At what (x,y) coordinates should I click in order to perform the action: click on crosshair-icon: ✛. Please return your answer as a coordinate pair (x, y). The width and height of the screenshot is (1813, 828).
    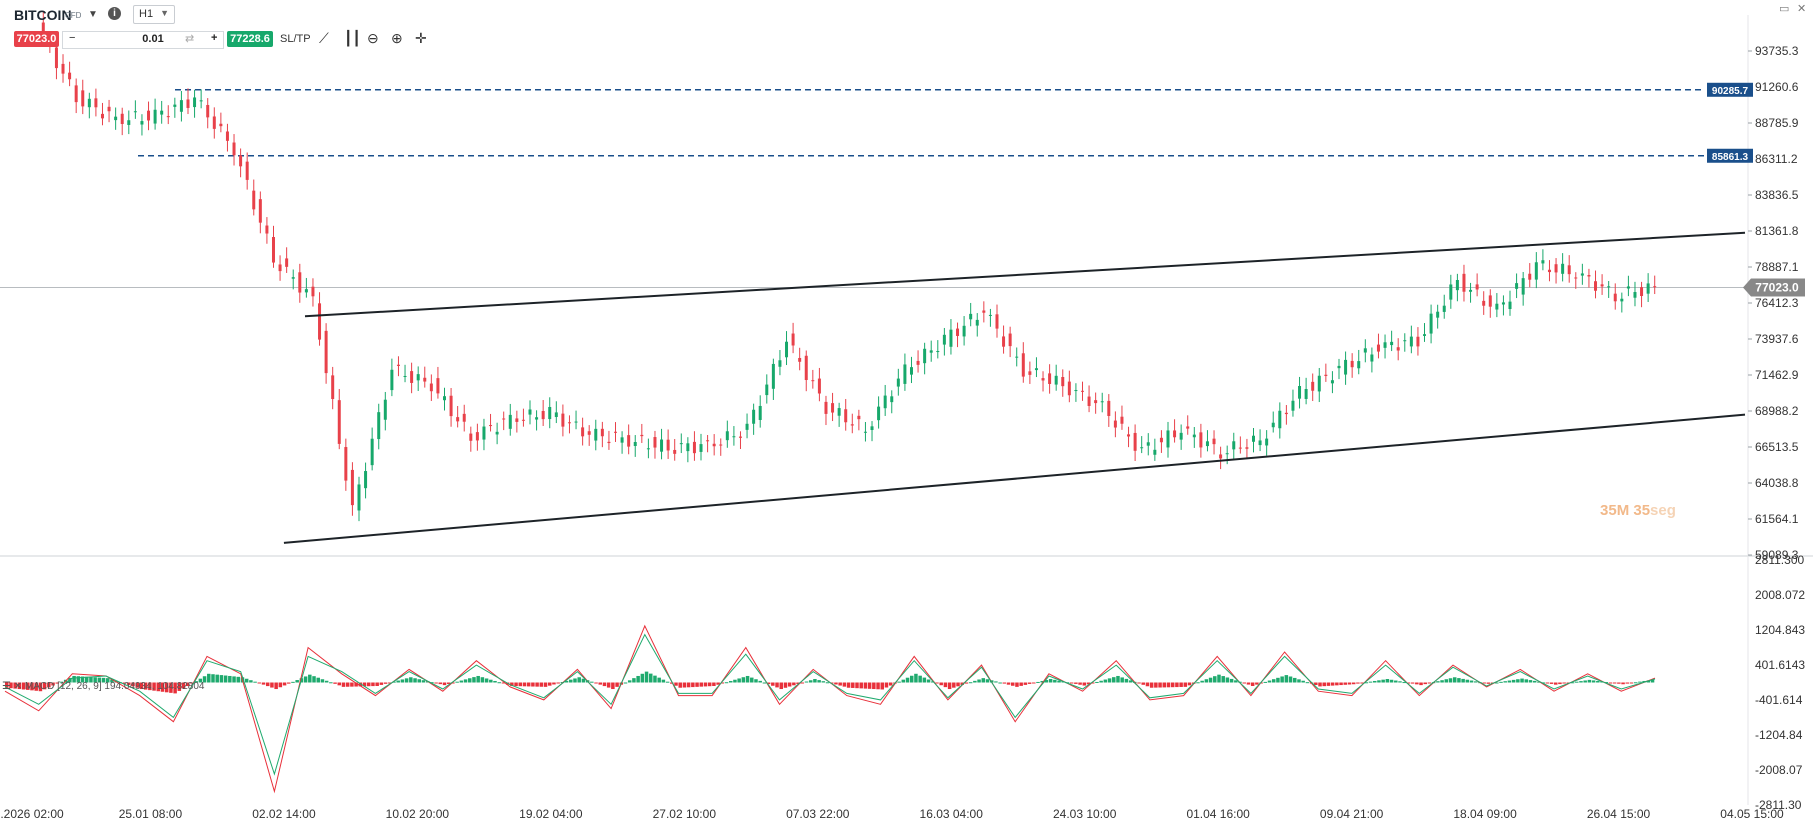
    Looking at the image, I should click on (421, 38).